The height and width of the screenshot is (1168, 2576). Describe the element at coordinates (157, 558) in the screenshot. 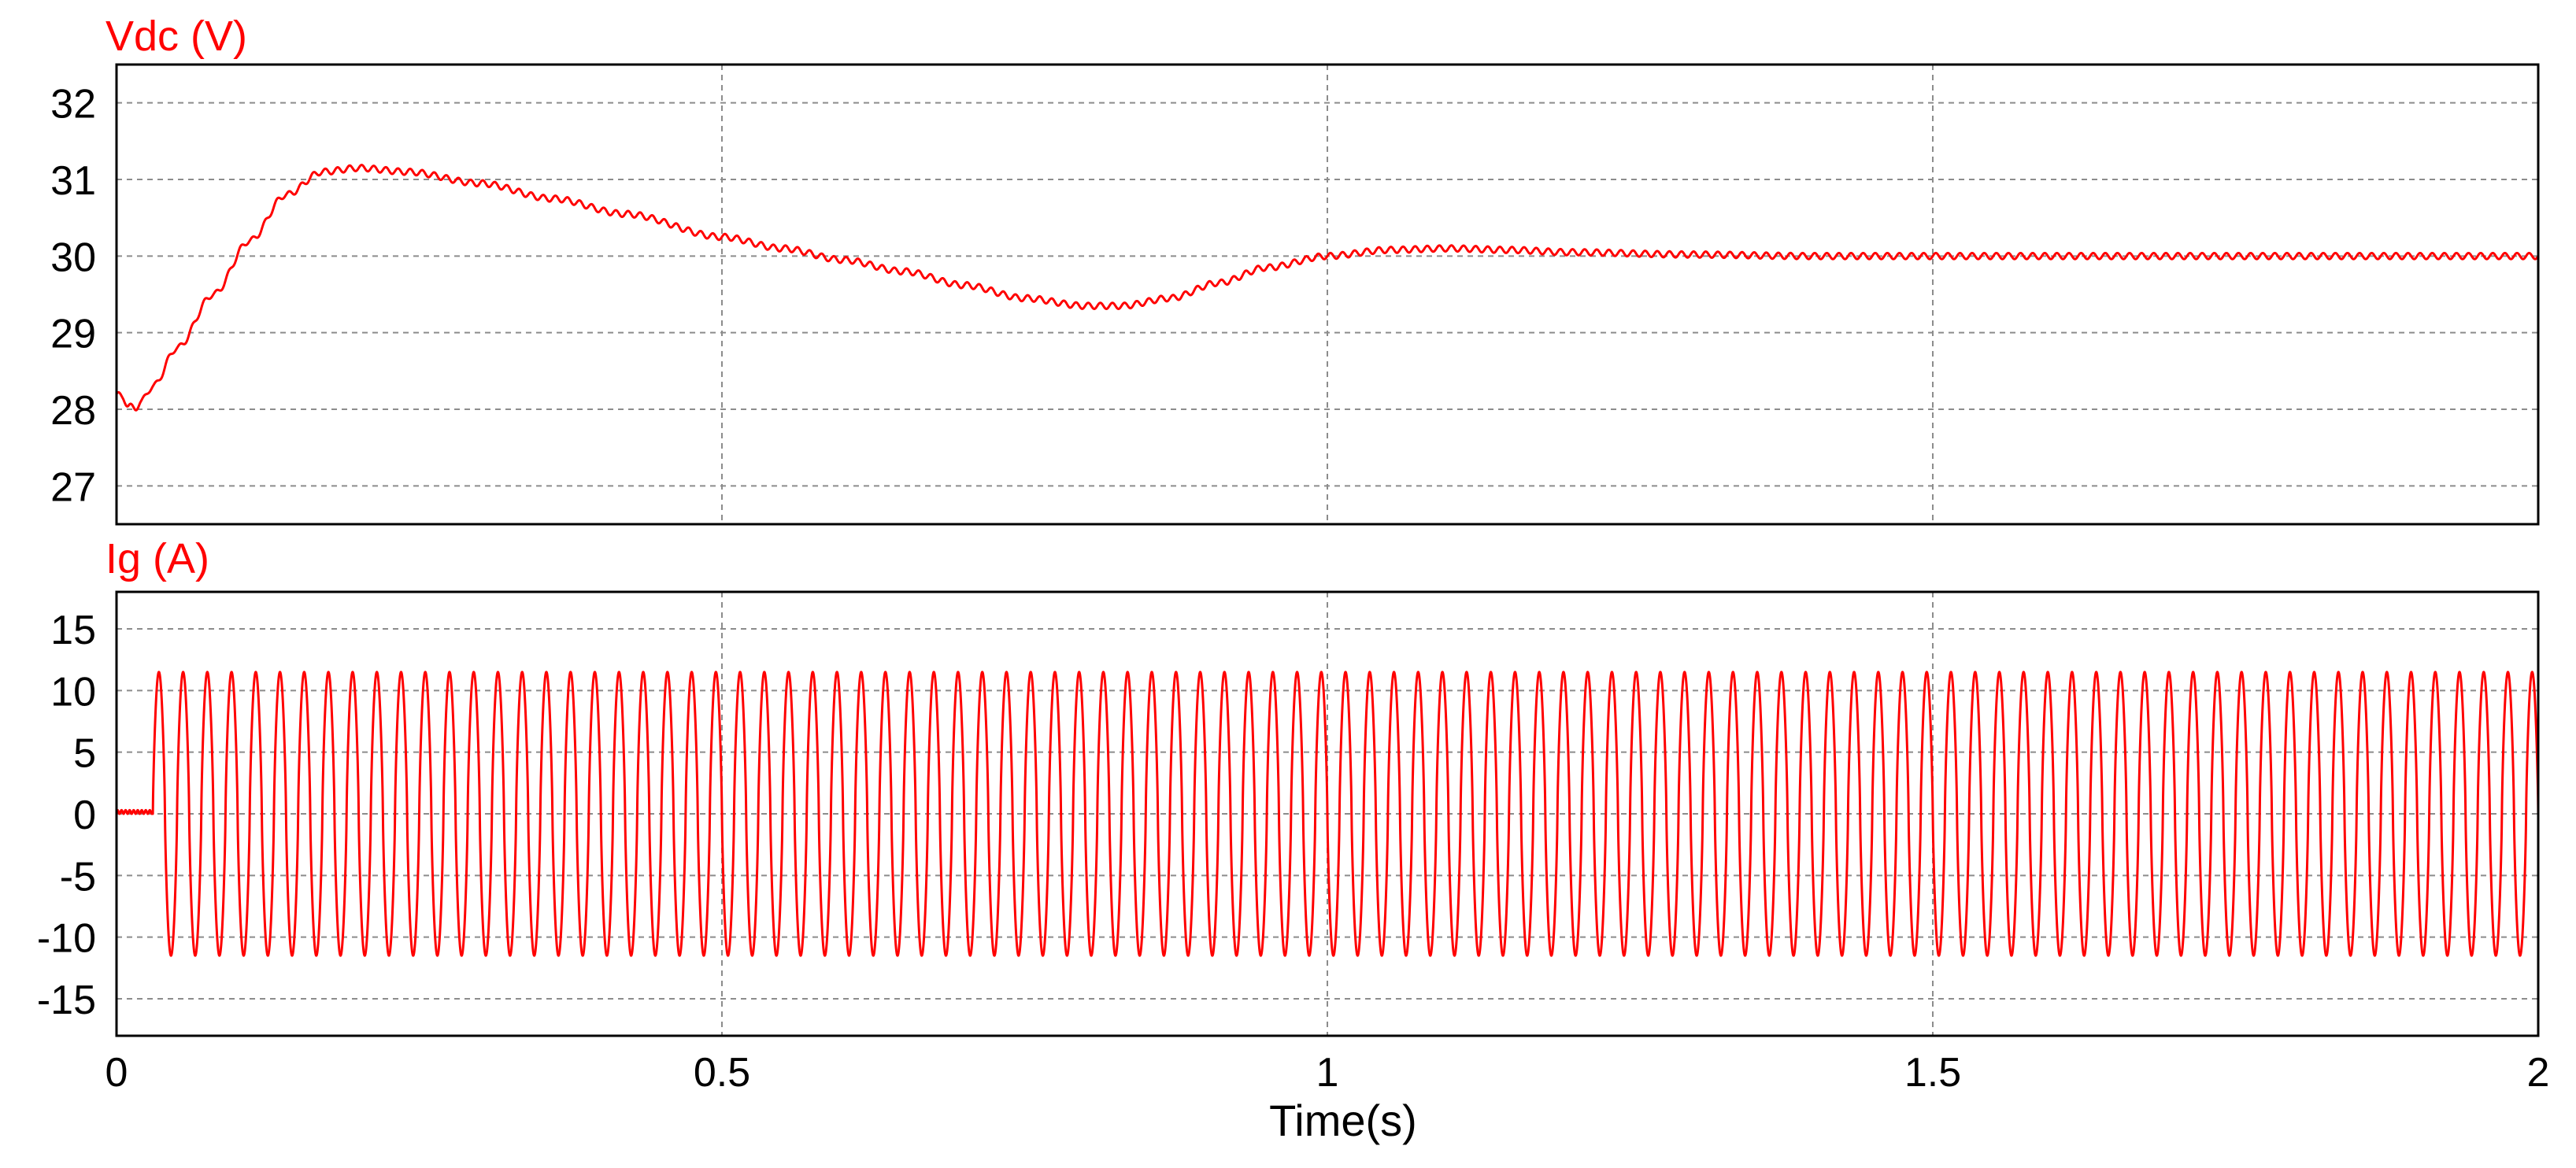

I see `ig-panel-title: Ig (A)` at that location.